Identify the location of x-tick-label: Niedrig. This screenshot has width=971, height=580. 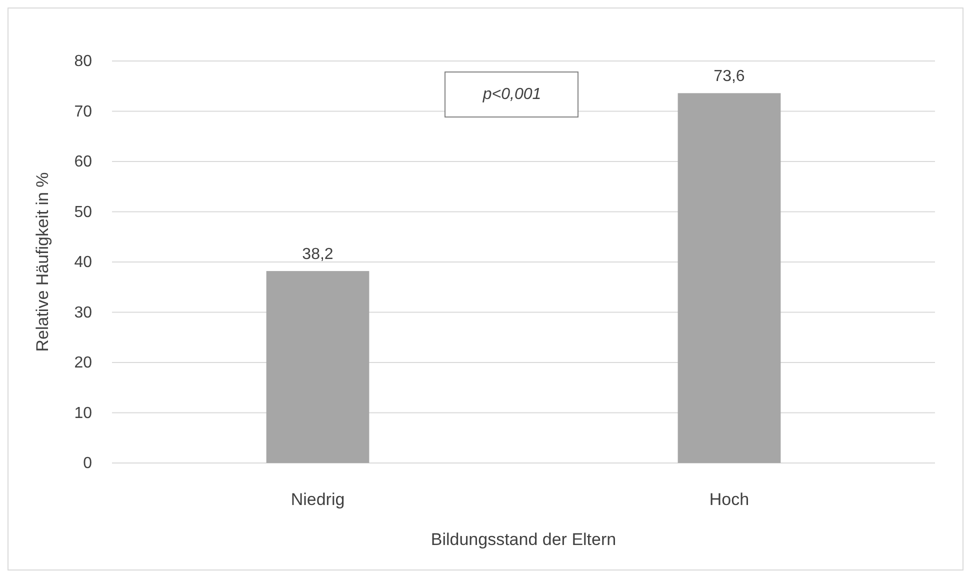
(317, 500).